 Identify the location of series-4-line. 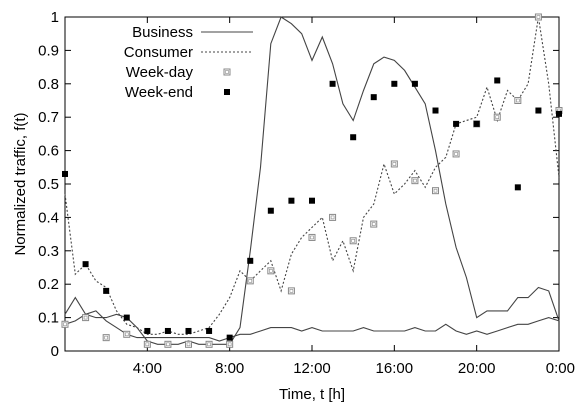
(312, 326).